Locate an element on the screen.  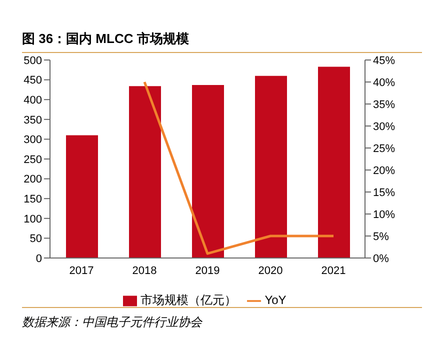
y-tick-label: 200 is located at coordinates (33, 180).